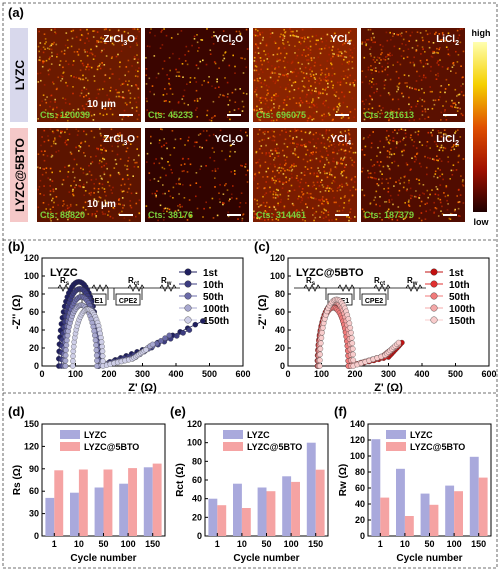 Image resolution: width=500 pixels, height=571 pixels. What do you see at coordinates (379, 281) in the screenshot?
I see `circuit-label-rct: Rct` at bounding box center [379, 281].